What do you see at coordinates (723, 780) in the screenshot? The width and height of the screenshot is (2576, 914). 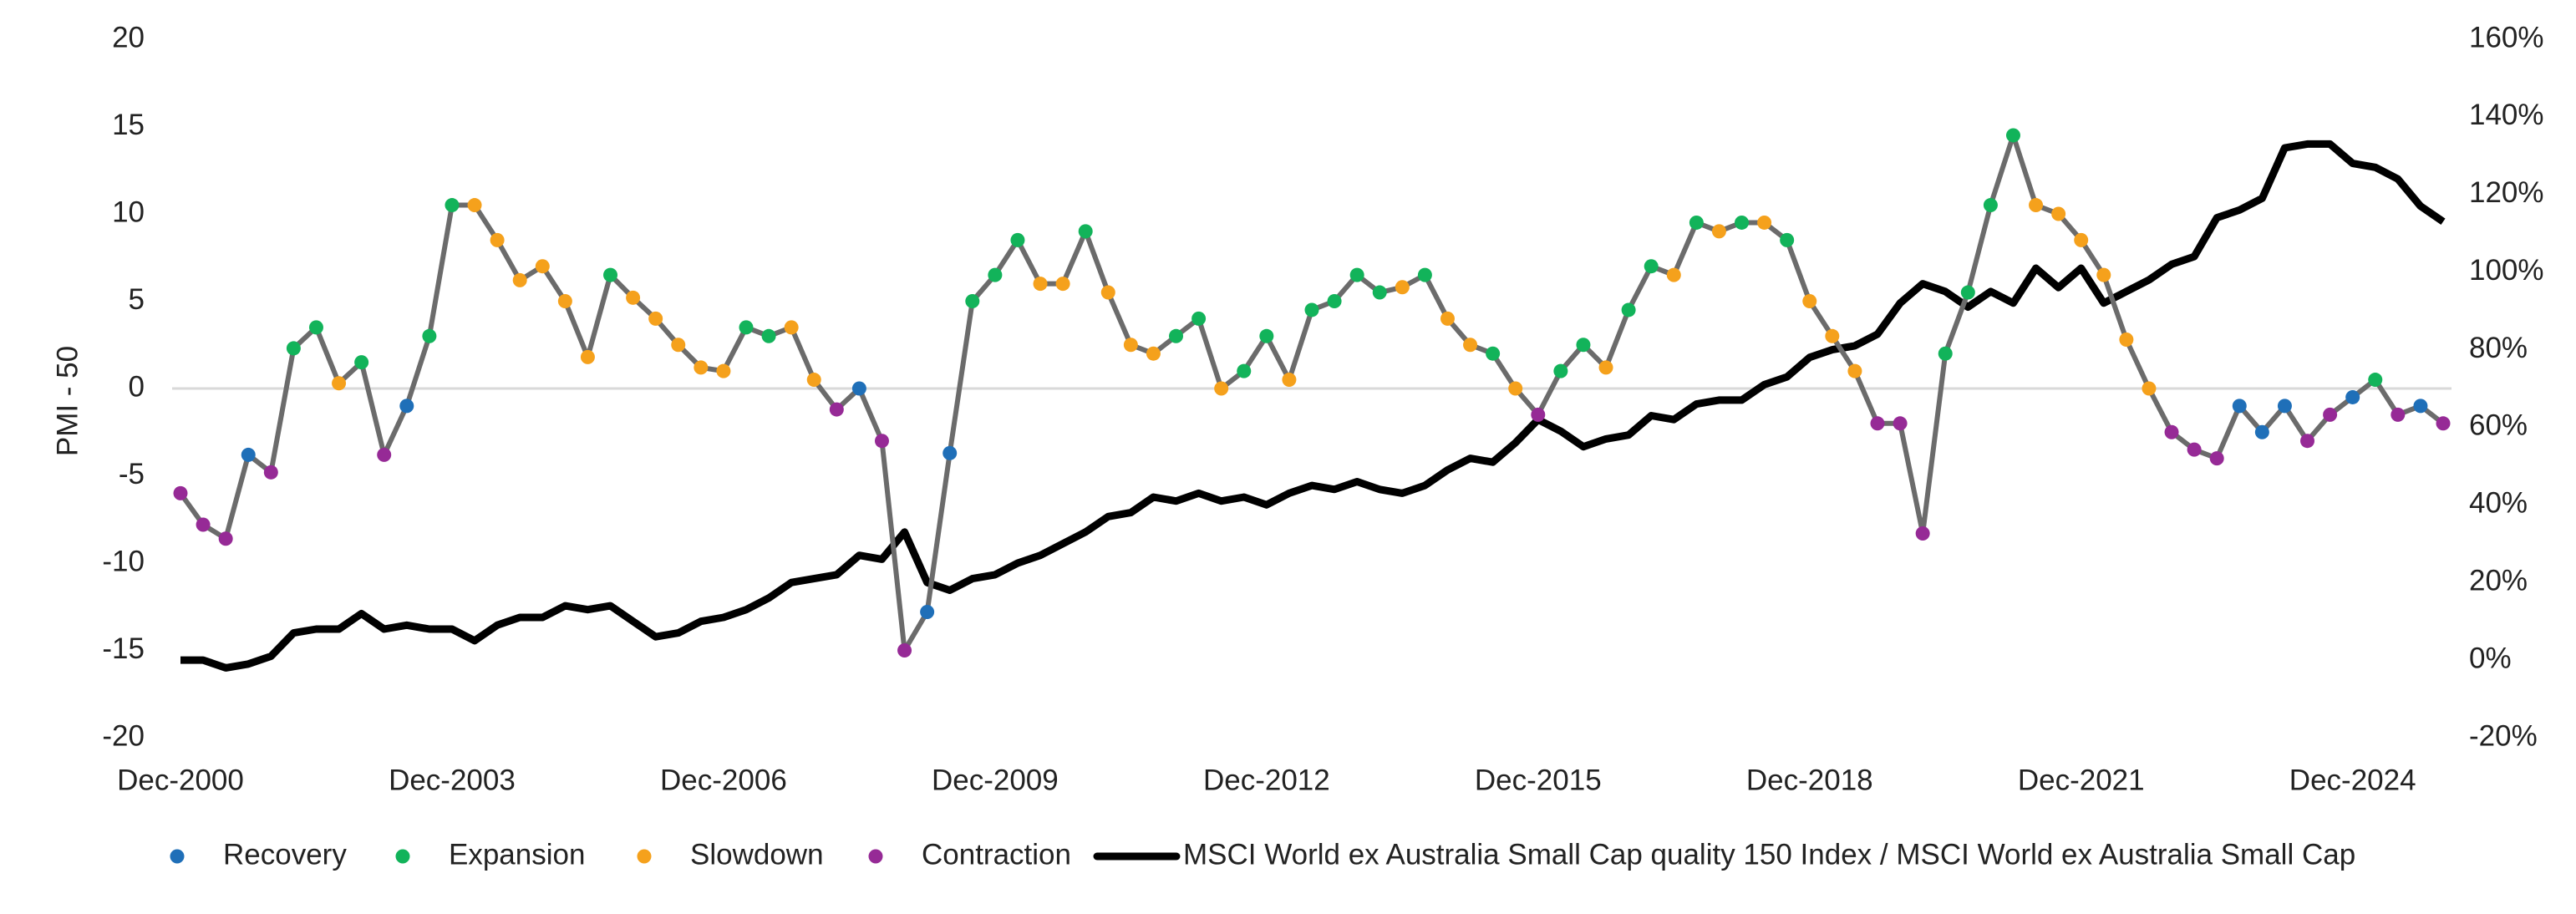 I see `x-tick-label: Dec-2006` at bounding box center [723, 780].